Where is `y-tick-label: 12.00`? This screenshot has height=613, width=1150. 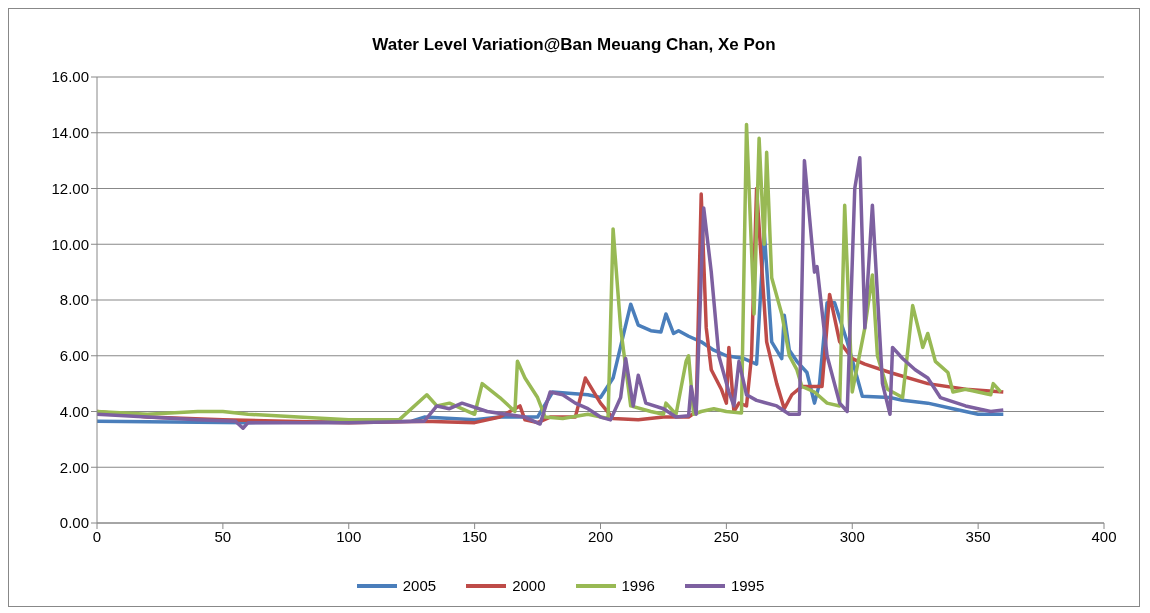
y-tick-label: 12.00 is located at coordinates (70, 188).